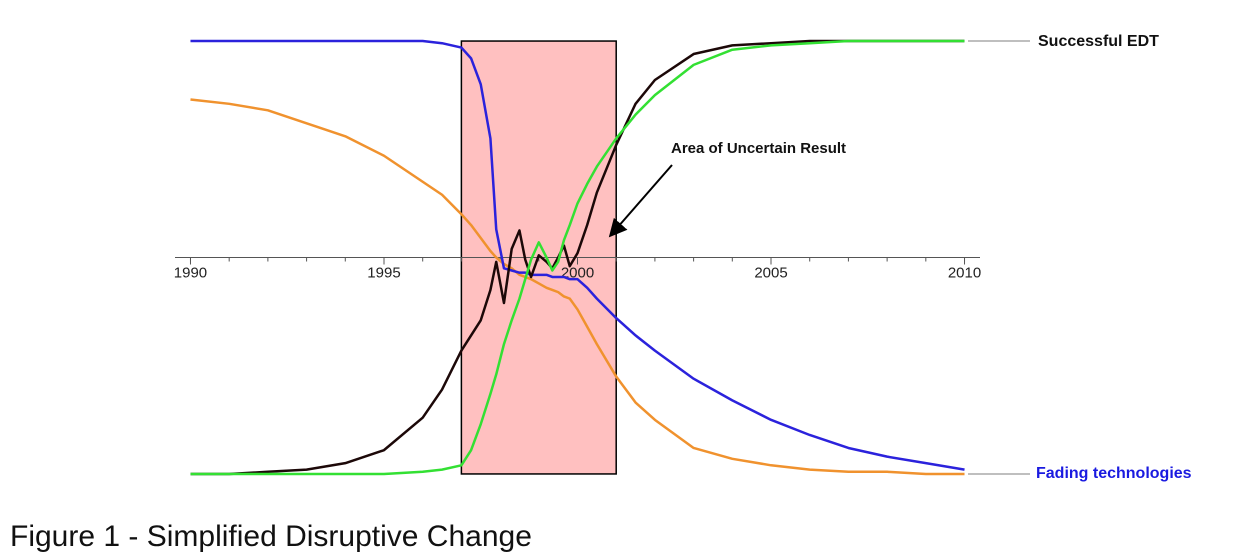 This screenshot has height=555, width=1238. Describe the element at coordinates (577, 272) in the screenshot. I see `x-tick-label: 2000` at that location.